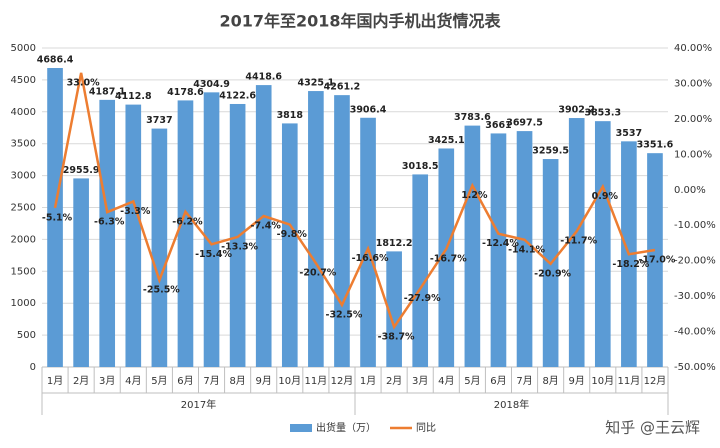  Describe the element at coordinates (301, 428) in the screenshot. I see `legend-swatch` at that location.